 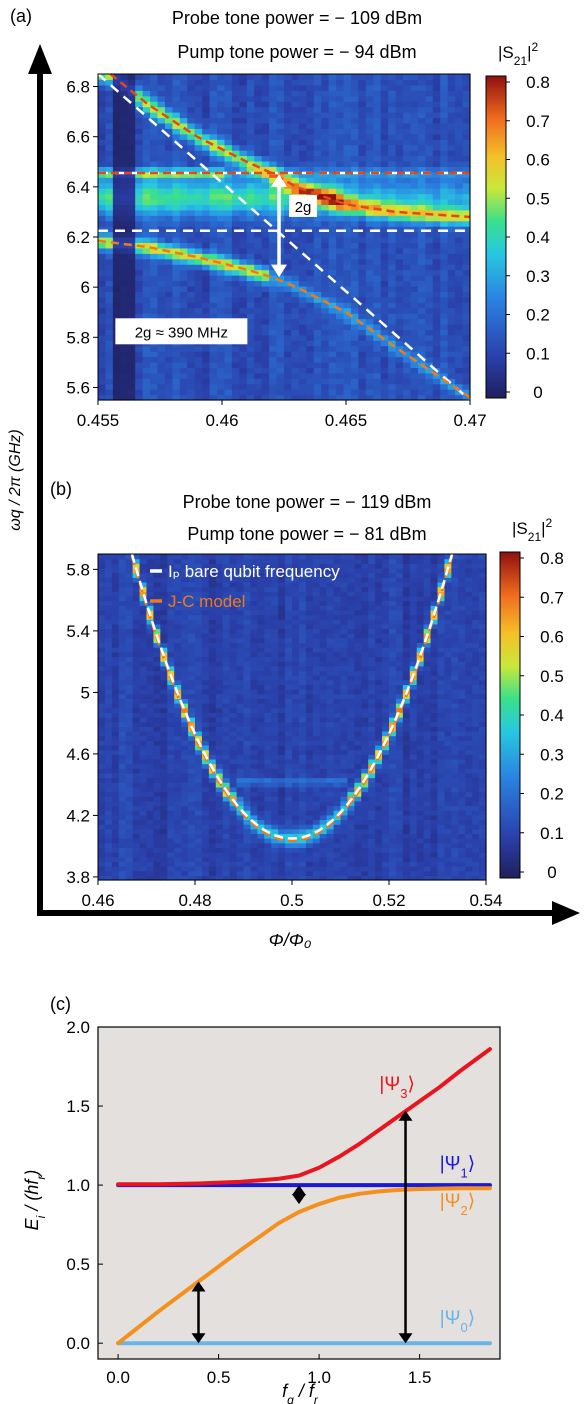 I want to click on arrow-label-box, so click(x=303, y=205).